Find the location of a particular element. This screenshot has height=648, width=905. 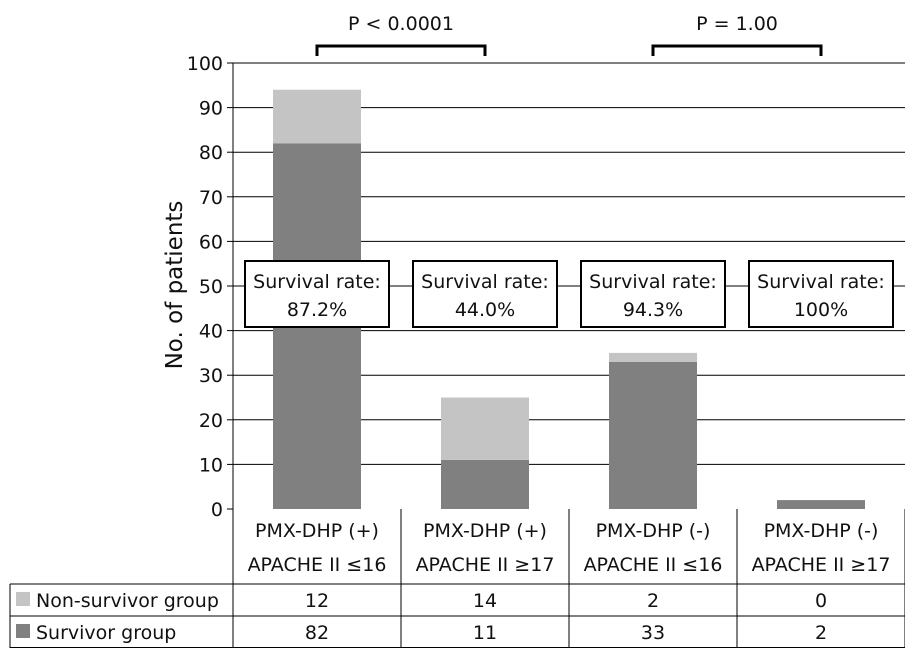

p-value-label-2: P = 1.00 is located at coordinates (737, 24).